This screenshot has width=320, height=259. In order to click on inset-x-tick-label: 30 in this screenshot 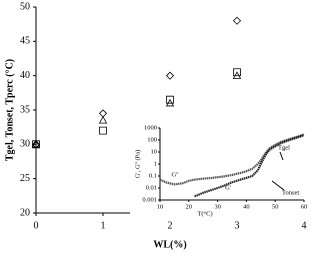, I will do `click(217, 206)`.